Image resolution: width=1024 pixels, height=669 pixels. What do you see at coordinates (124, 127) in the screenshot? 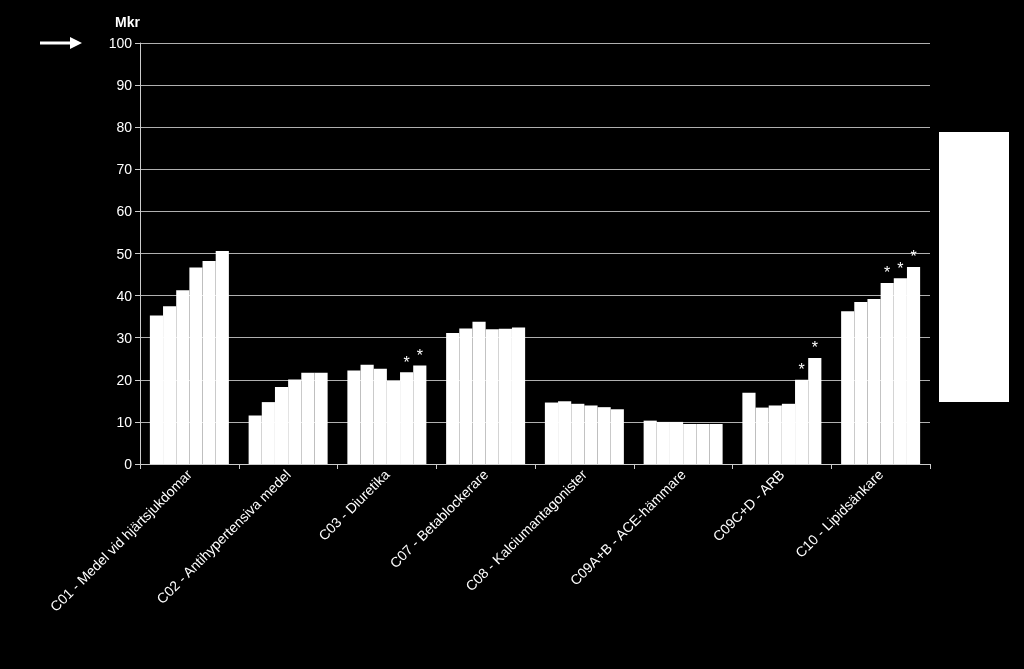
I see `y-tick-label: 80` at bounding box center [124, 127].